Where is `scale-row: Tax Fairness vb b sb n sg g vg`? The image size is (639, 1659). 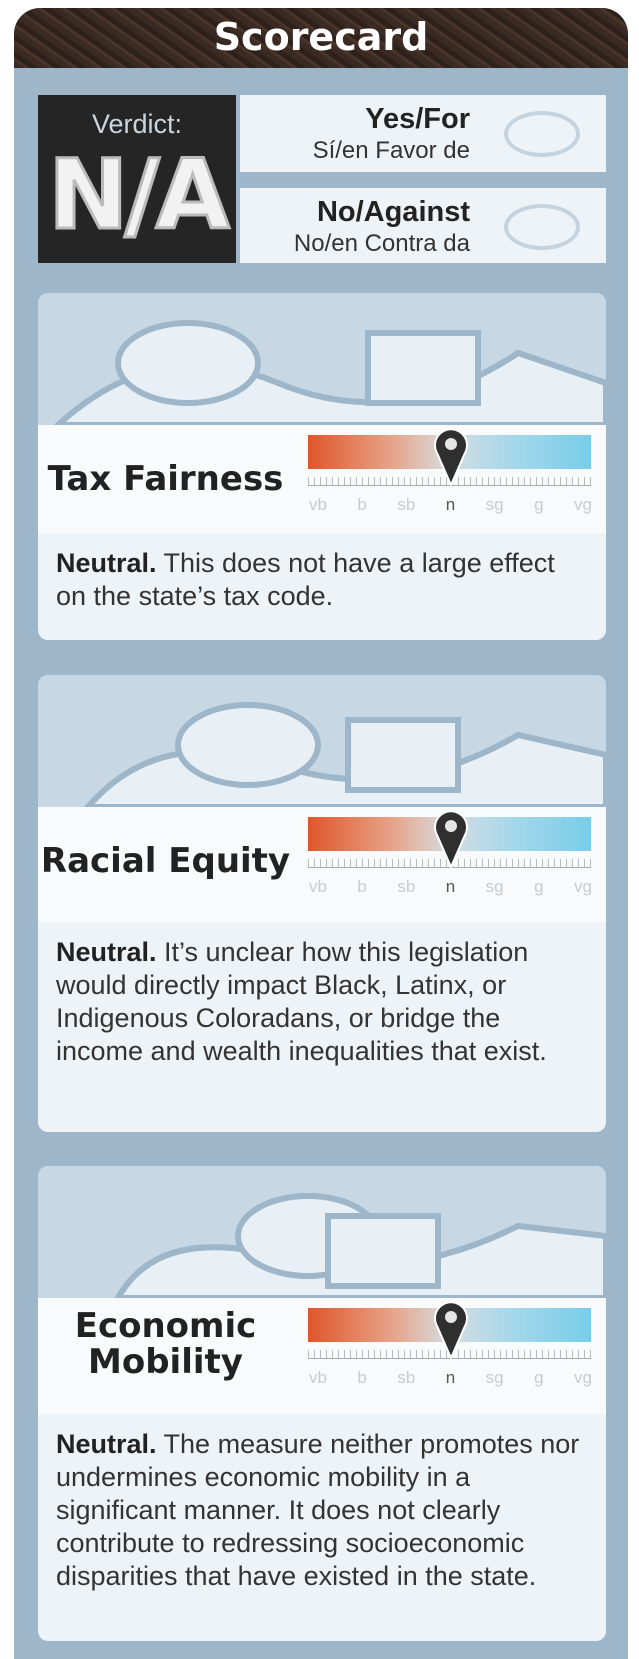 scale-row: Tax Fairness vb b sb n sg g vg is located at coordinates (322, 479).